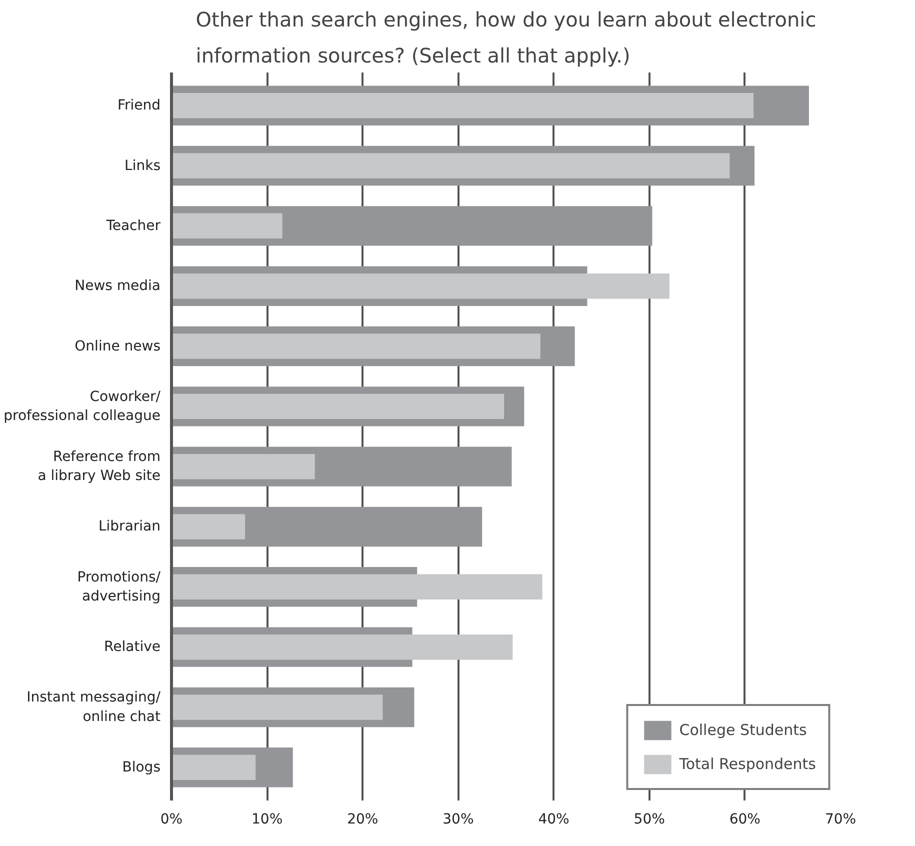 This screenshot has width=915, height=846. I want to click on y-tick-label: Librarian, so click(129, 526).